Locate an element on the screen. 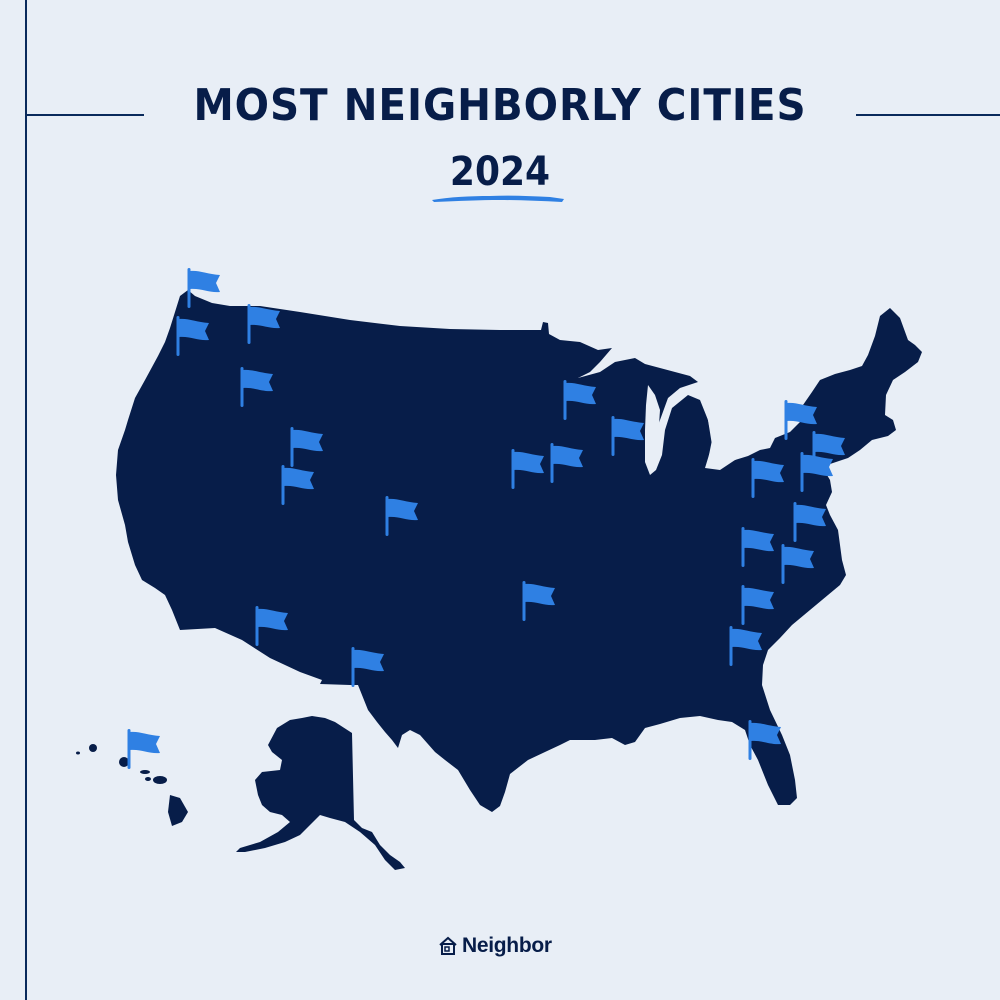 This screenshot has width=1000, height=1000. alaska-shape is located at coordinates (320, 793).